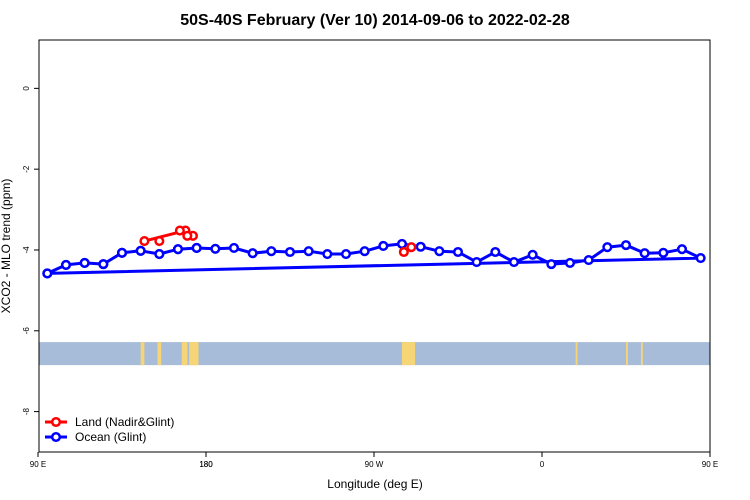 This screenshot has width=750, height=500. Describe the element at coordinates (124, 422) in the screenshot. I see `legend-label-land: Land (Nadir&Glint)` at that location.